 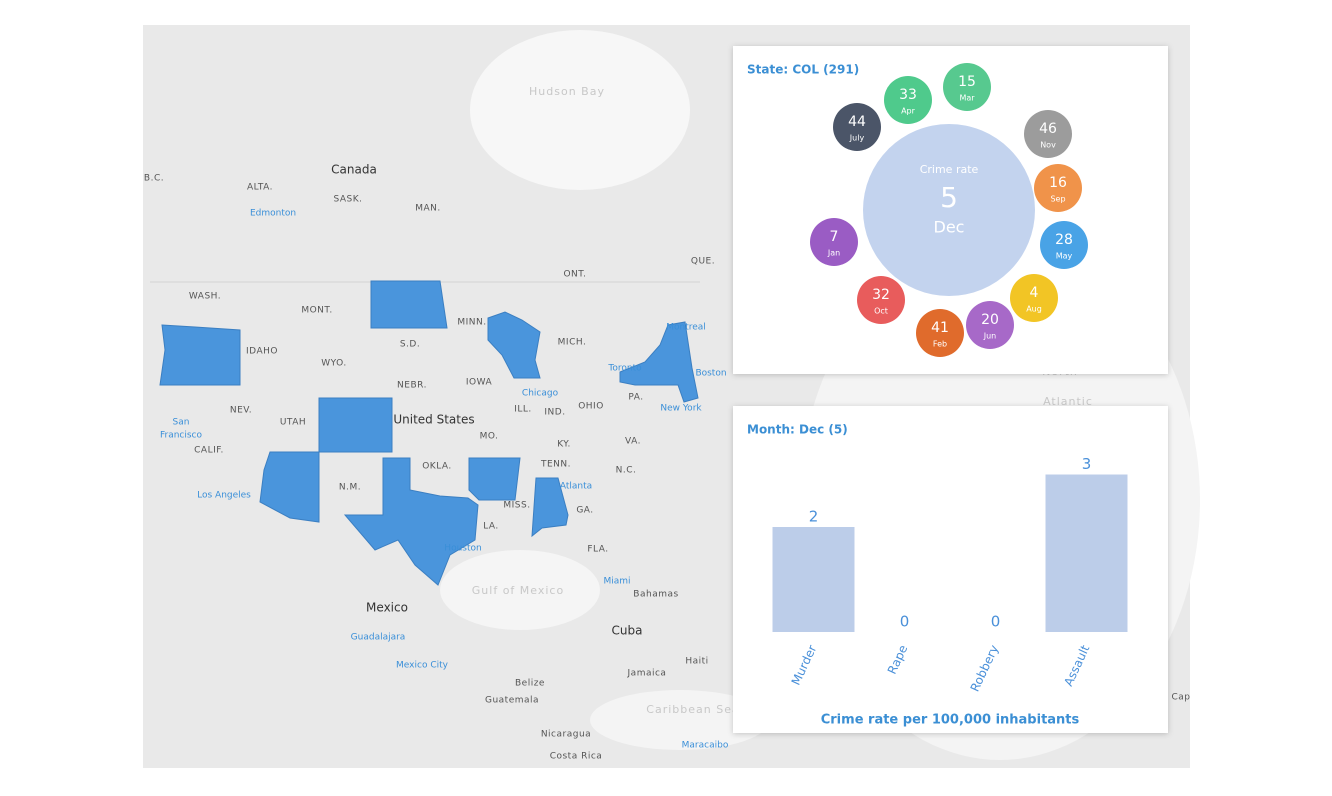 I want to click on map-label: IND., so click(x=554, y=413).